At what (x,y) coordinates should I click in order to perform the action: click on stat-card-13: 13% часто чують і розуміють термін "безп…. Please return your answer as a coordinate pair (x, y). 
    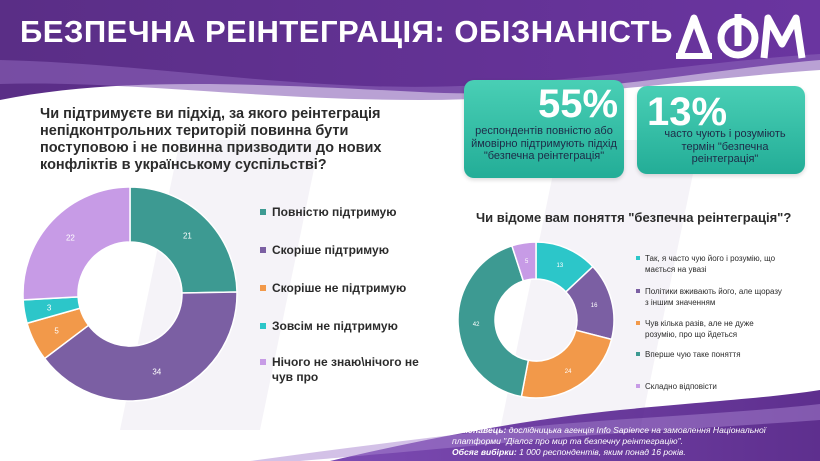
    Looking at the image, I should click on (721, 130).